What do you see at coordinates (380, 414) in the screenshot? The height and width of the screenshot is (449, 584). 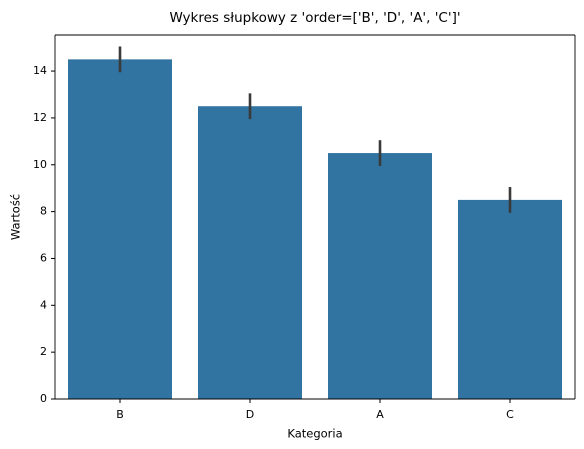 I see `x-tick-label: A` at bounding box center [380, 414].